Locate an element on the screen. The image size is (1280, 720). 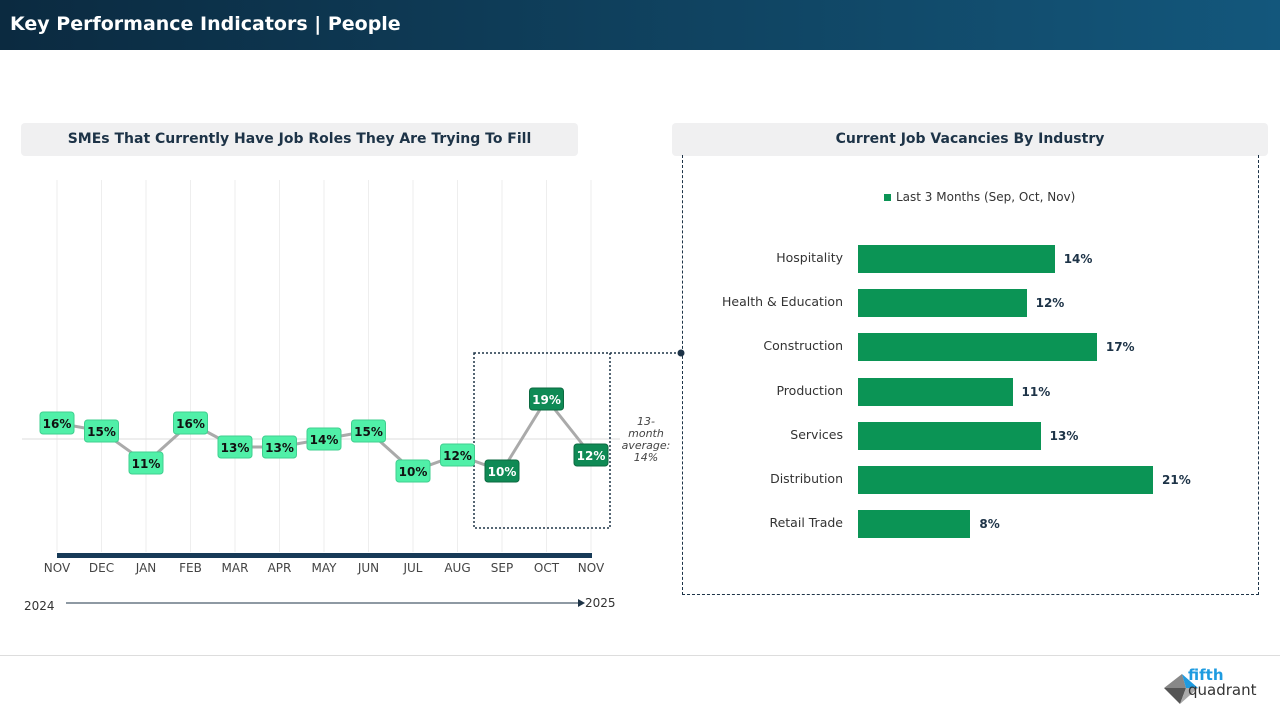
average-label: average: is located at coordinates (646, 445).